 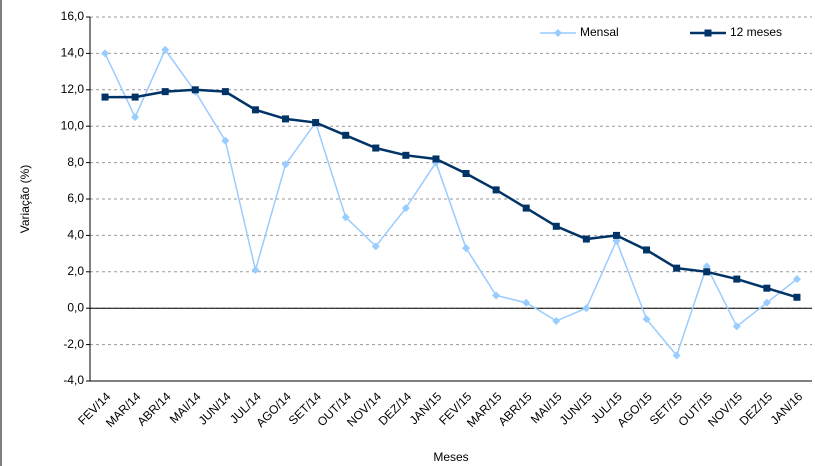 What do you see at coordinates (395, 408) in the screenshot?
I see `x-tick-label: DEZ/14` at bounding box center [395, 408].